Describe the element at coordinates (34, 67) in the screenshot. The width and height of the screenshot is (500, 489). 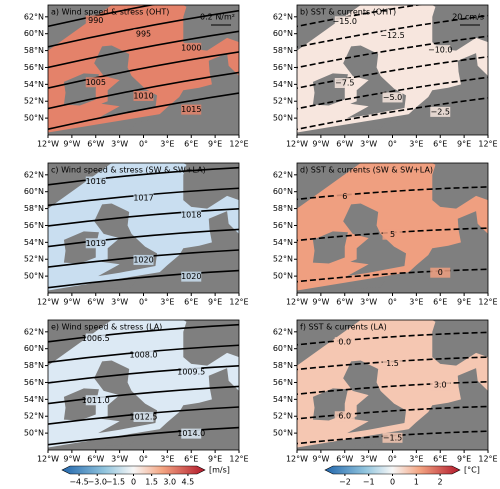
I see `lat-label: 56°N` at that location.